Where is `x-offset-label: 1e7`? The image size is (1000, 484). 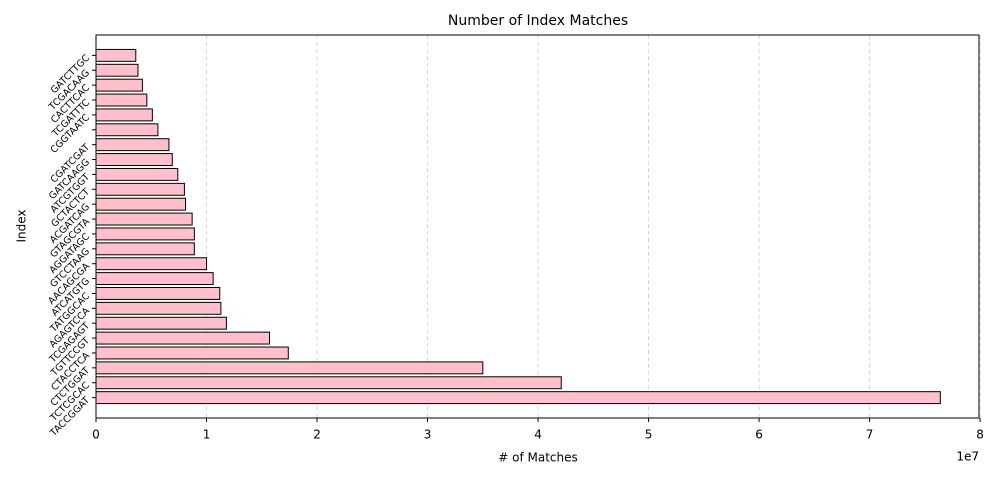 x-offset-label: 1e7 is located at coordinates (967, 457).